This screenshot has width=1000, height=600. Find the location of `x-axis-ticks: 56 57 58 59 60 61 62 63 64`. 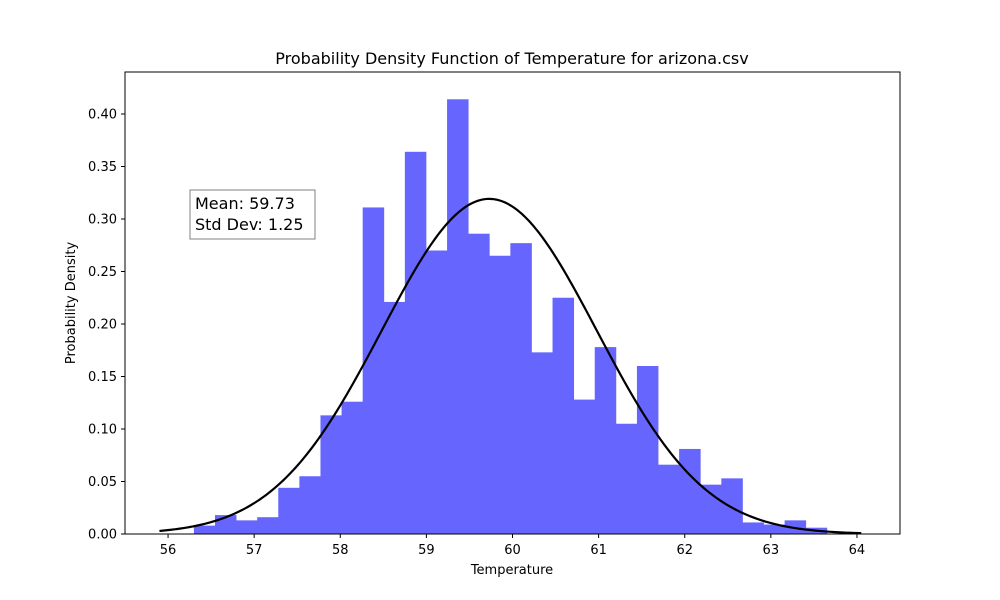

x-axis-ticks: 56 57 58 59 60 61 62 63 64 is located at coordinates (512, 546).